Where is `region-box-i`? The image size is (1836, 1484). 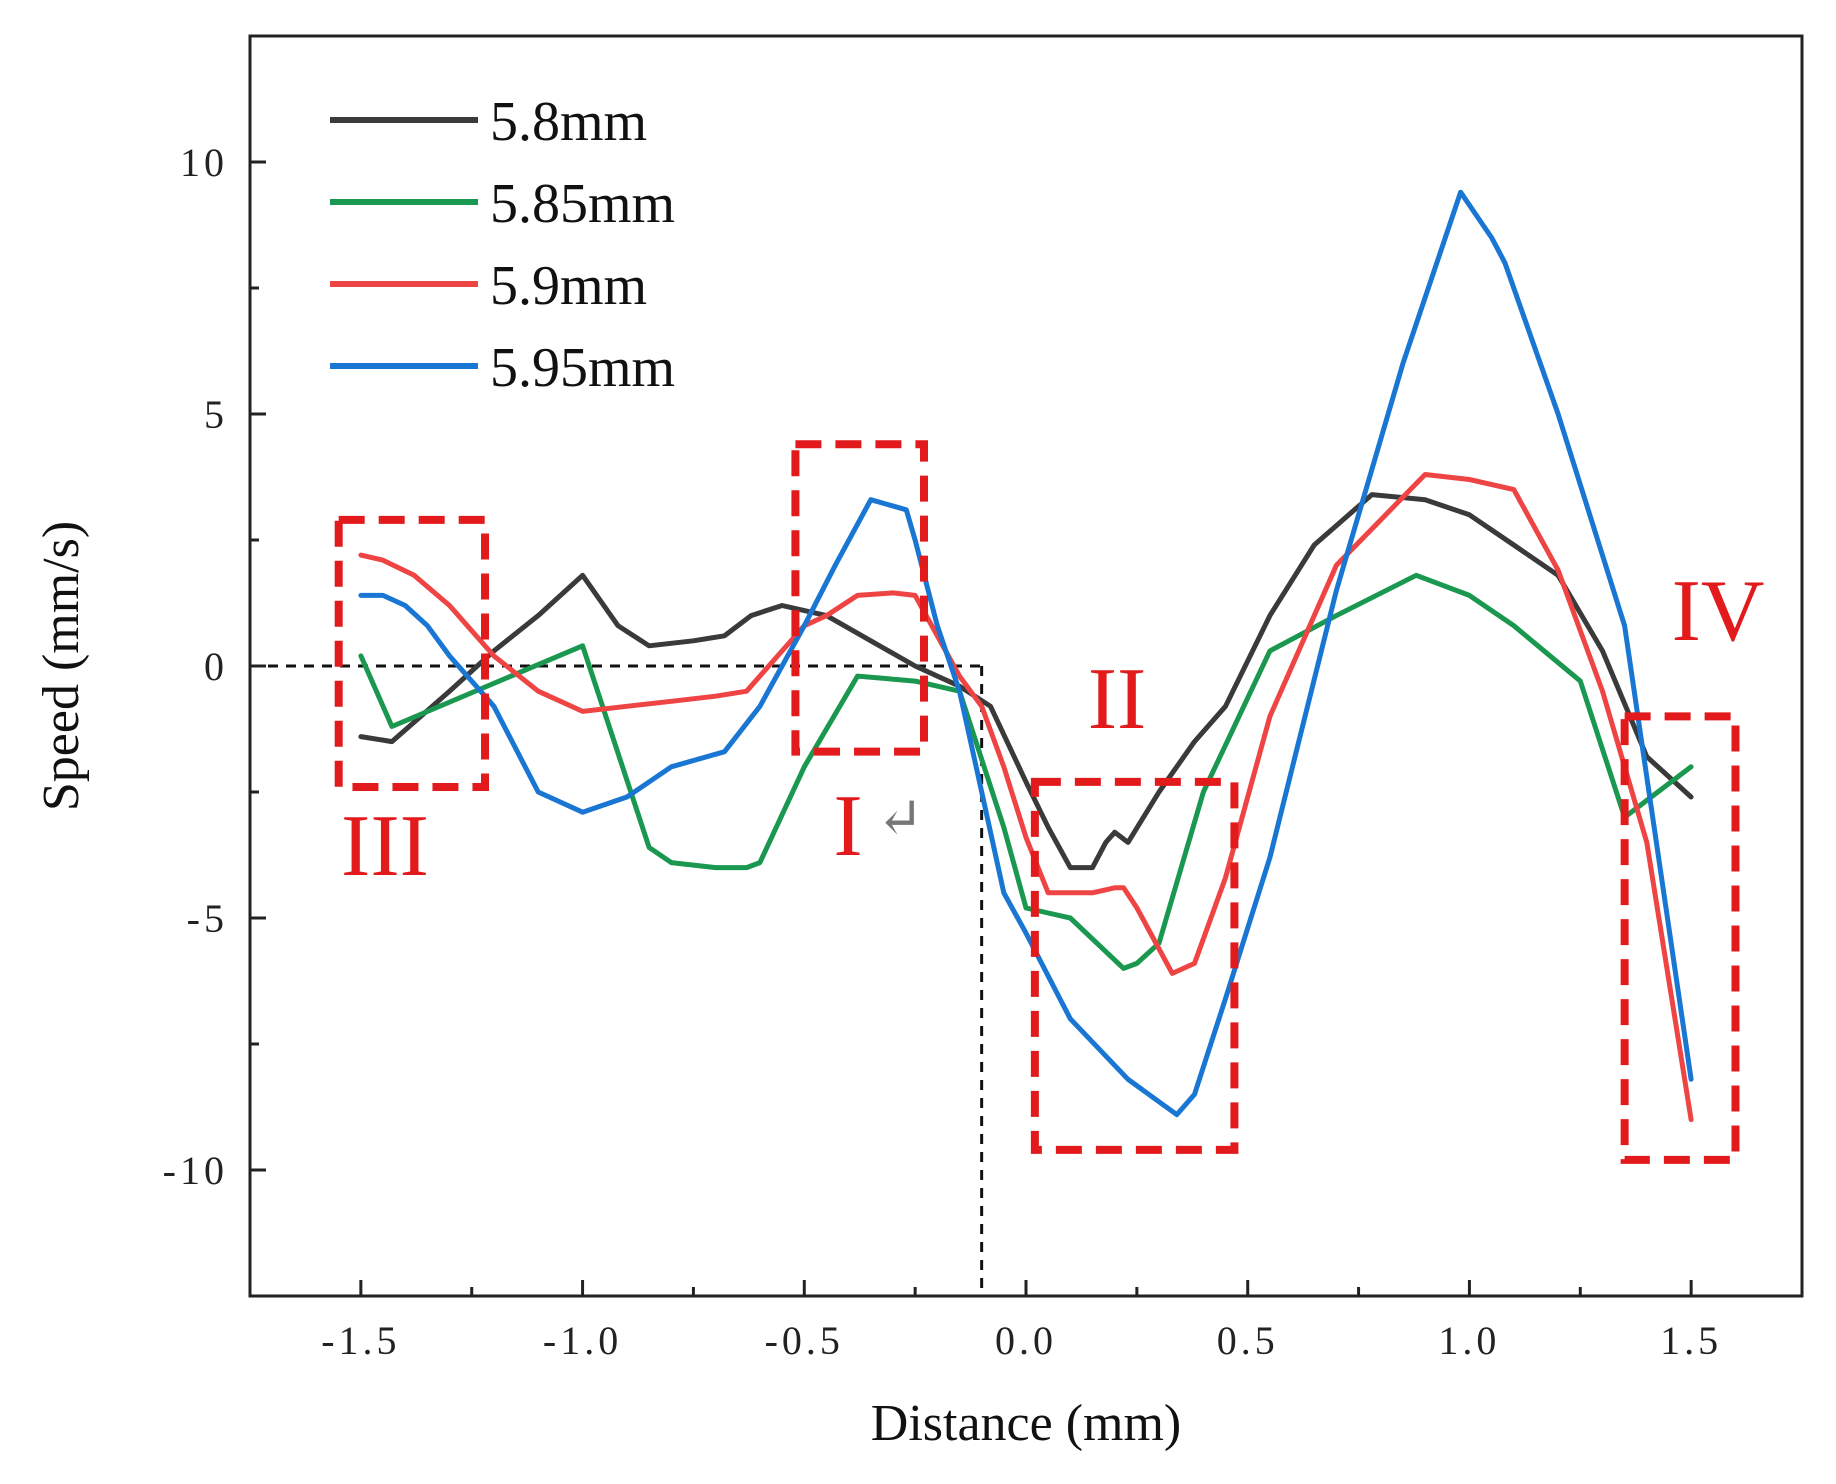 region-box-i is located at coordinates (860, 598).